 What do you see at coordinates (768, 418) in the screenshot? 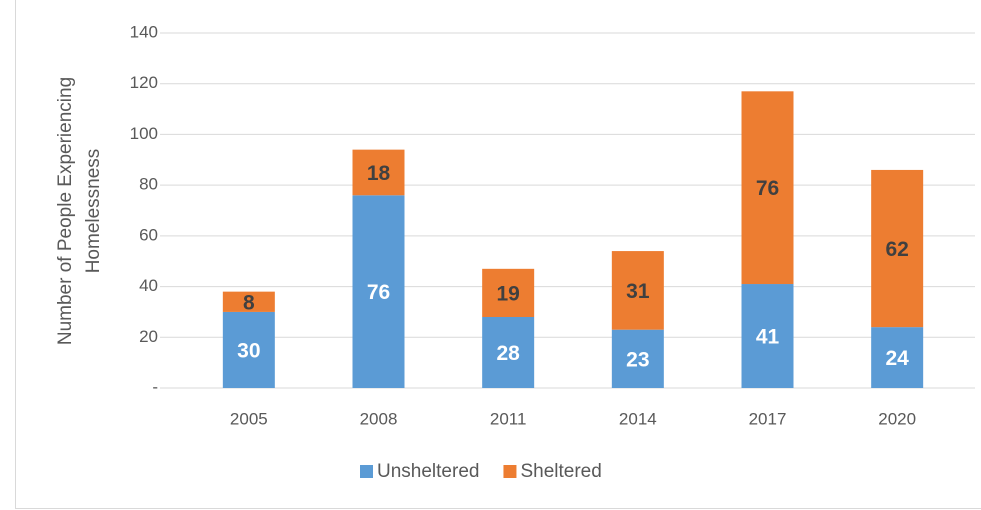
I see `x-tick-label: 2017` at bounding box center [768, 418].